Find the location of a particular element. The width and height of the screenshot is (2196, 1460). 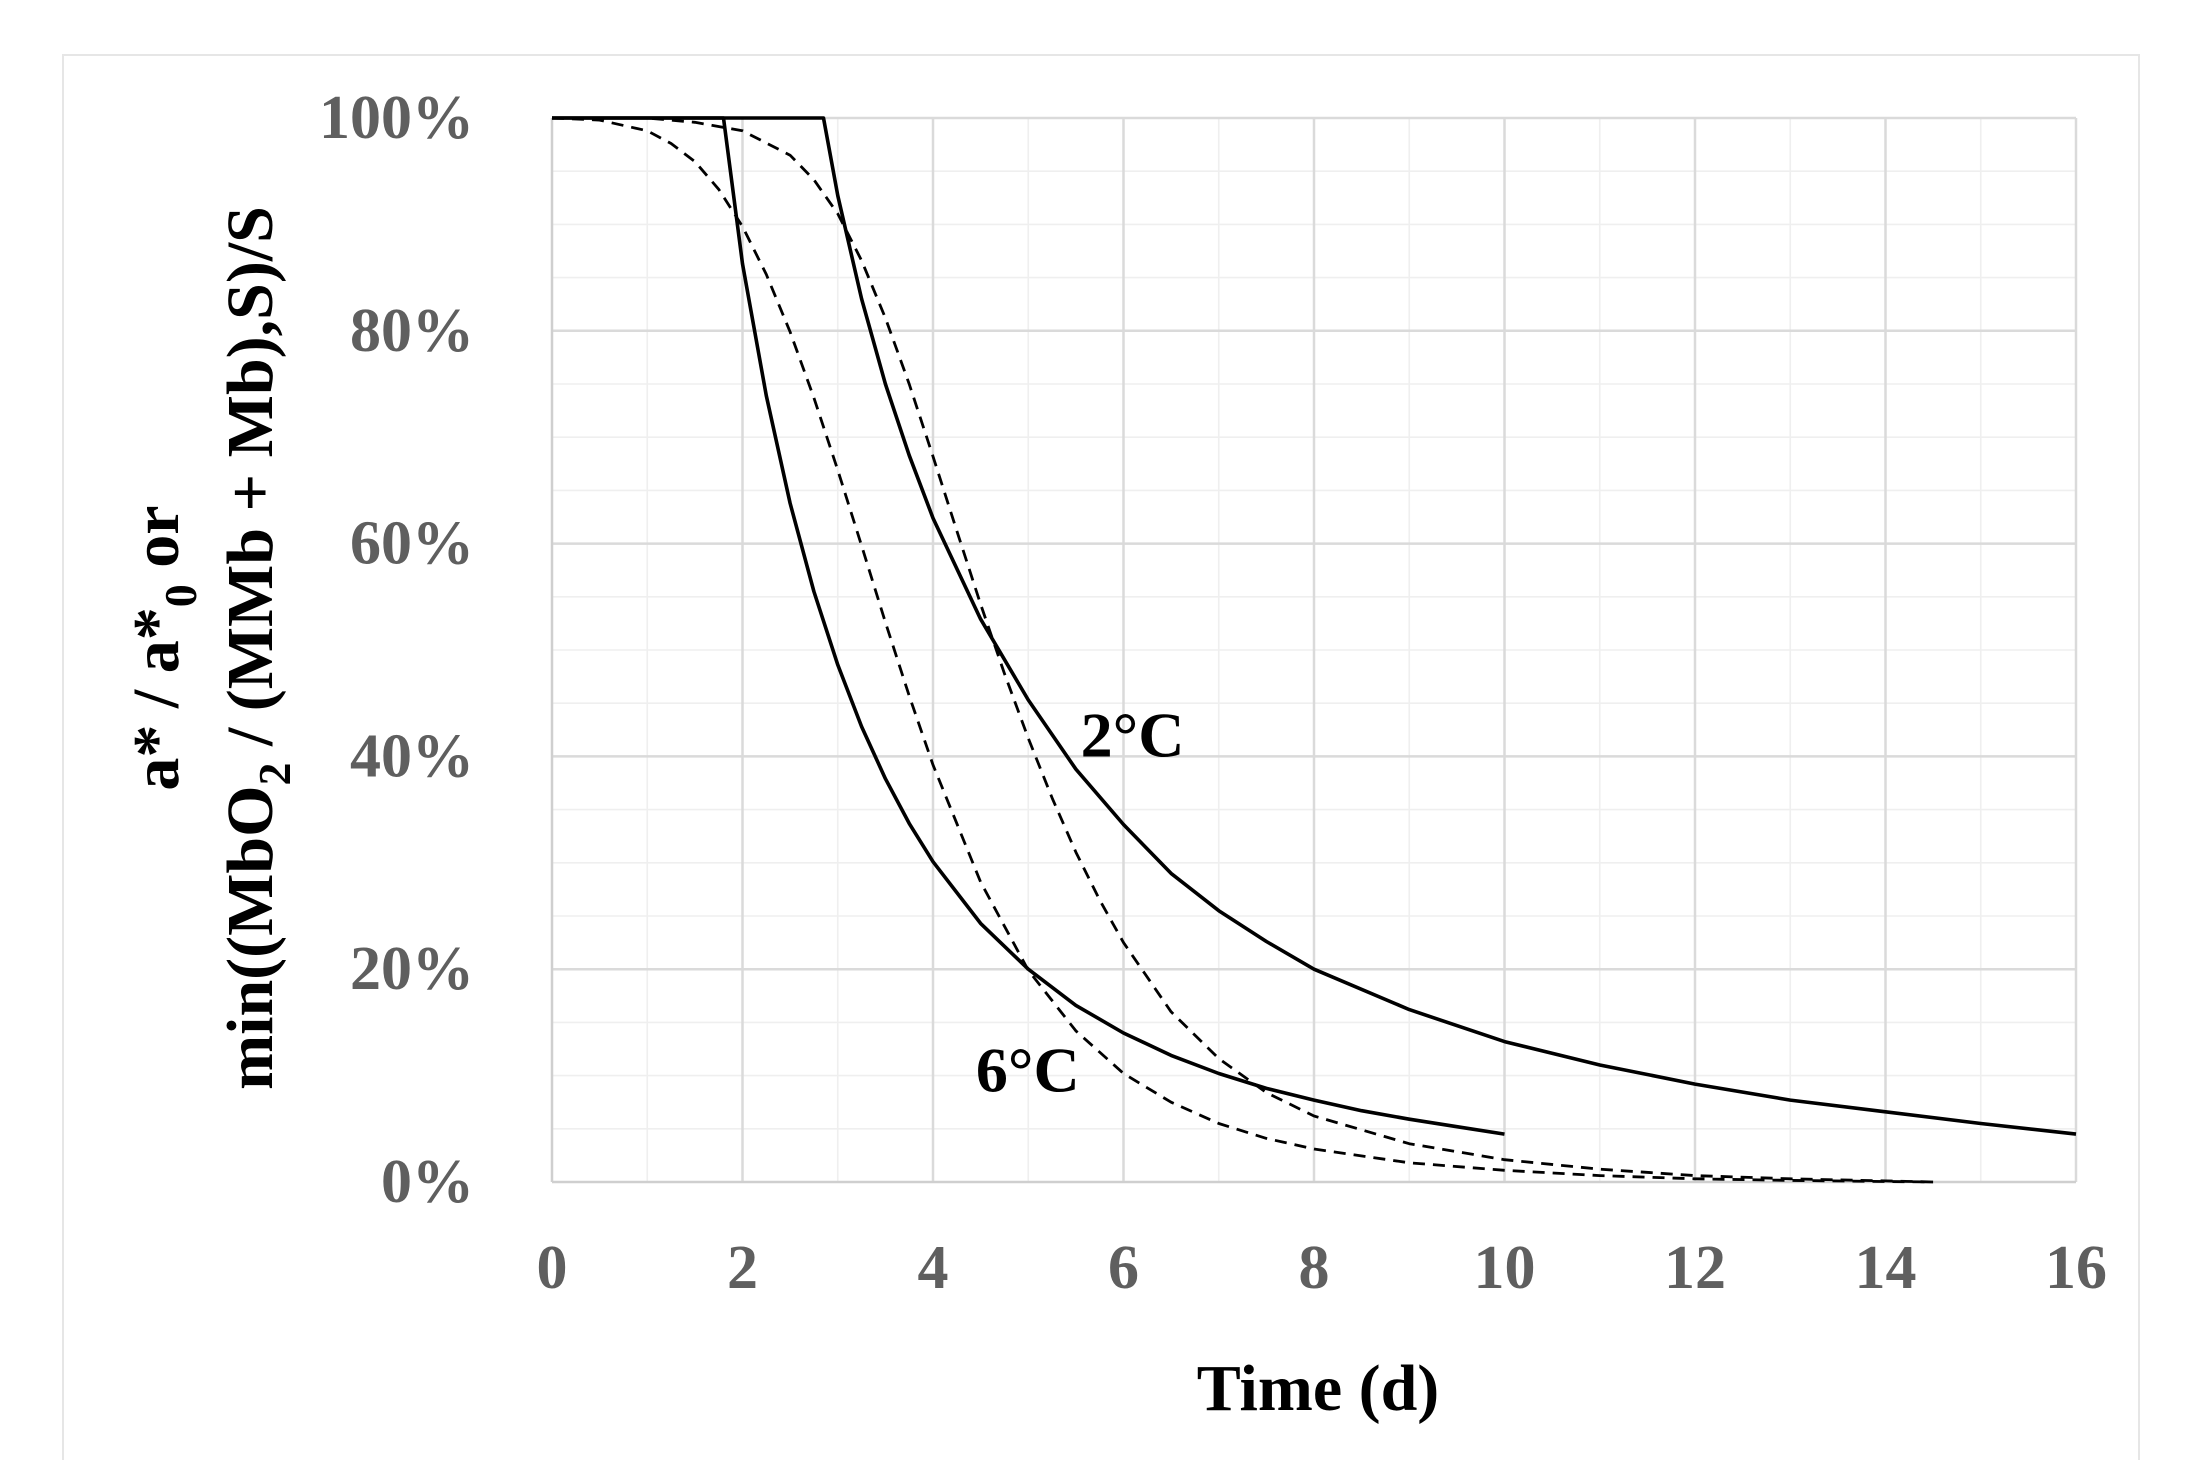

x-tick-label: 8 is located at coordinates (1314, 1268).